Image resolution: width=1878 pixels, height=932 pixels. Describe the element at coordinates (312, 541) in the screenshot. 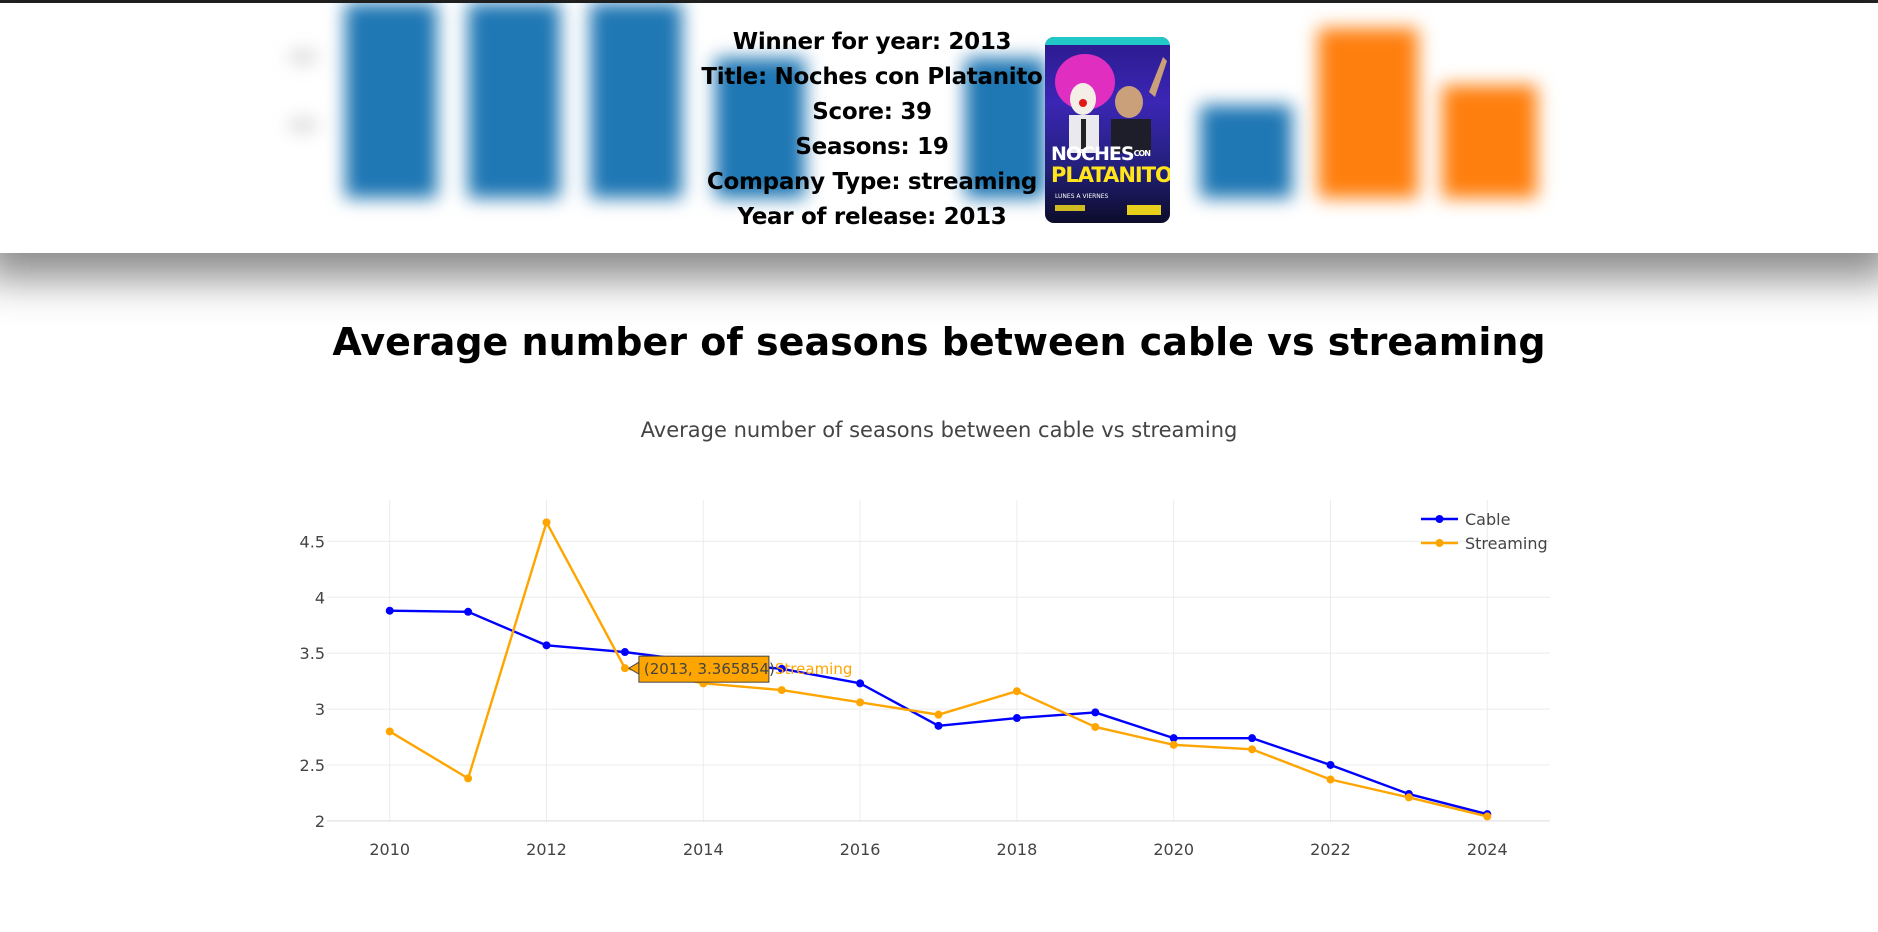

I see `y-tick-label: 4.5` at that location.